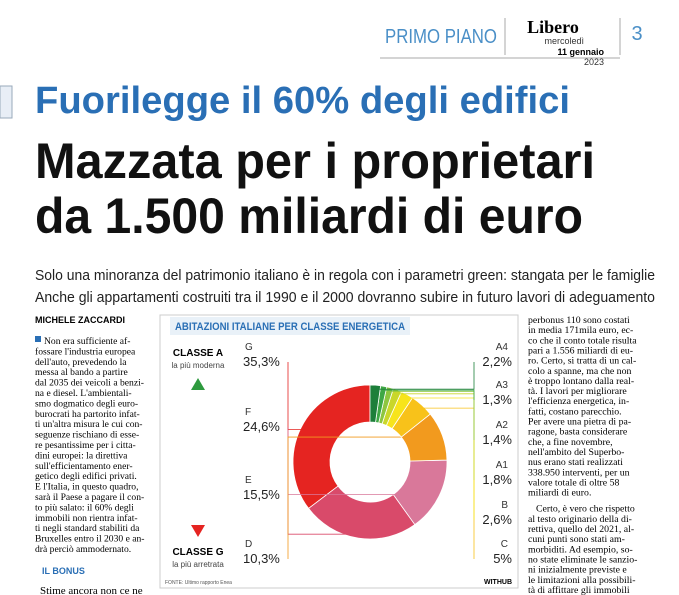 The height and width of the screenshot is (595, 679). Describe the element at coordinates (585, 509) in the screenshot. I see `body-text: Certo, è vero che rispetto` at that location.